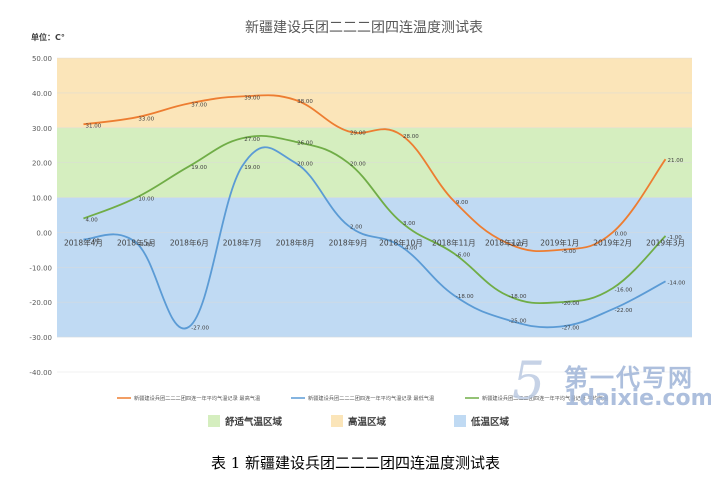 This screenshot has width=711, height=487. I want to click on watermark-text: 第一代写网, so click(629, 378).